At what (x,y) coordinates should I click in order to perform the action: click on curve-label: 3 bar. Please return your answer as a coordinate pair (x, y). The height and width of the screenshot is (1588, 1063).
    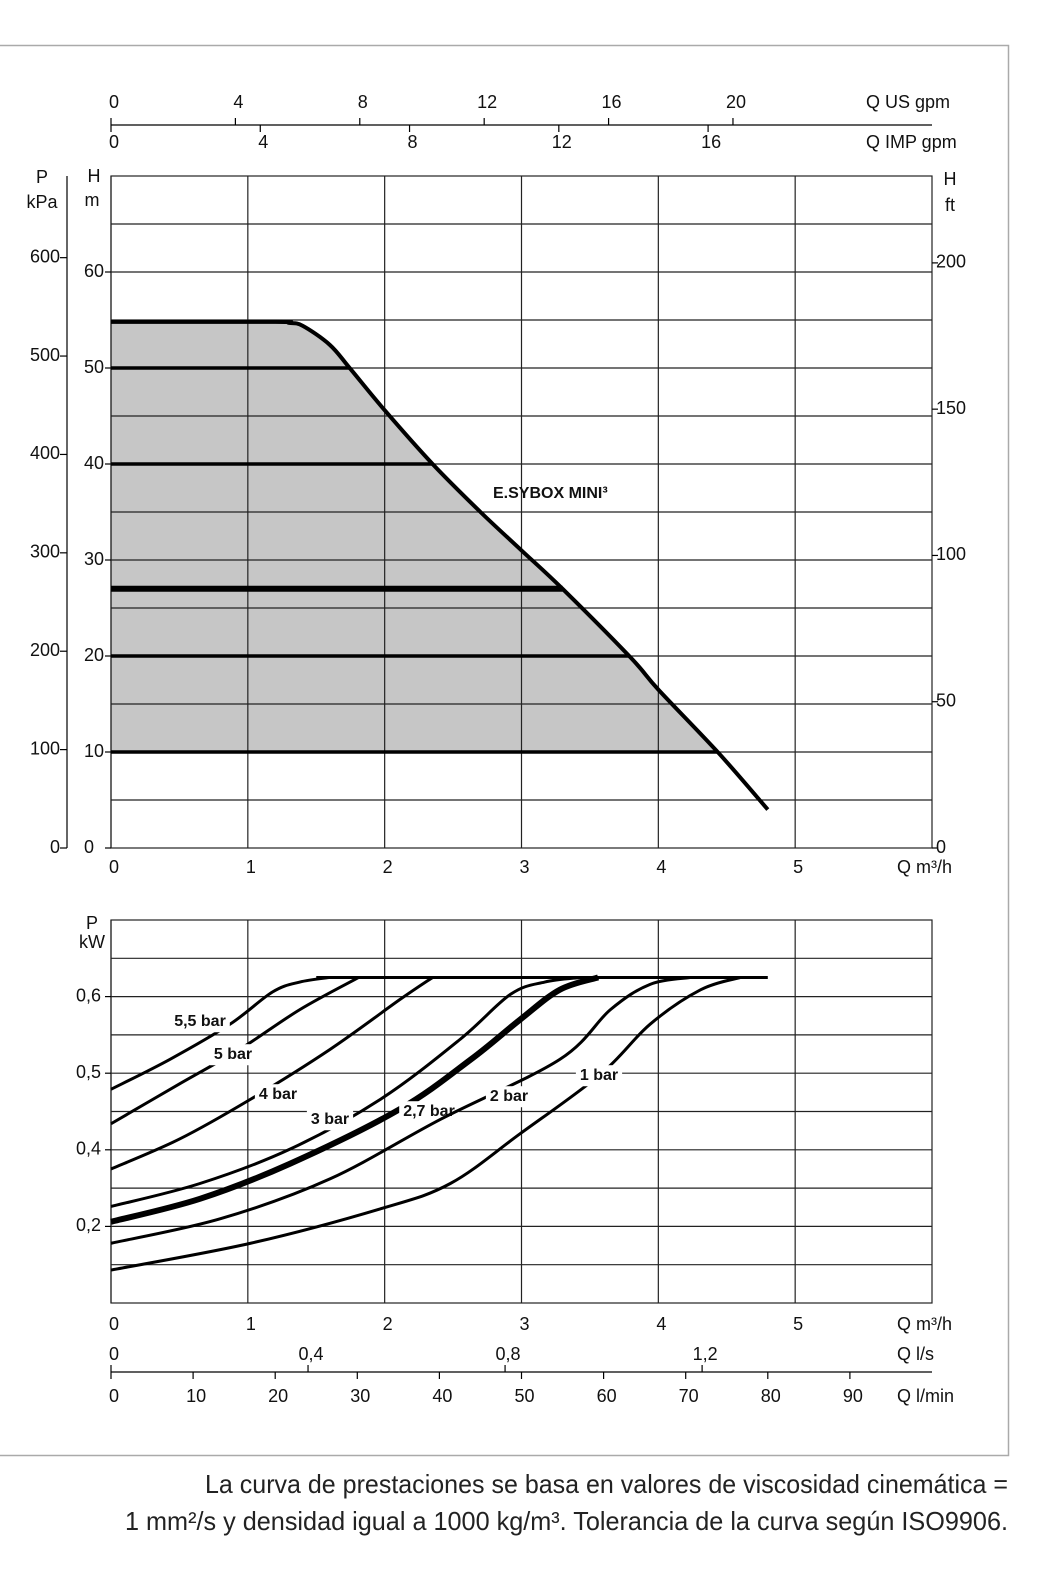
    Looking at the image, I should click on (330, 1119).